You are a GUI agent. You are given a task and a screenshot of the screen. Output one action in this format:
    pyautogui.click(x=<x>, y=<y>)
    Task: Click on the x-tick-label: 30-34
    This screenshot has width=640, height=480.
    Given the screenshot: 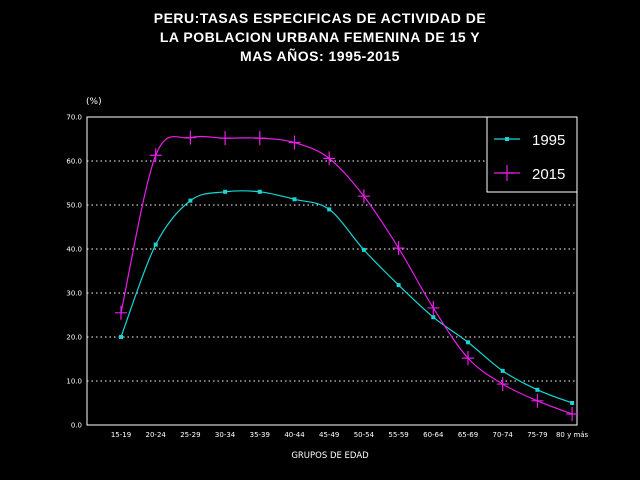 What is the action you would take?
    pyautogui.click(x=225, y=435)
    